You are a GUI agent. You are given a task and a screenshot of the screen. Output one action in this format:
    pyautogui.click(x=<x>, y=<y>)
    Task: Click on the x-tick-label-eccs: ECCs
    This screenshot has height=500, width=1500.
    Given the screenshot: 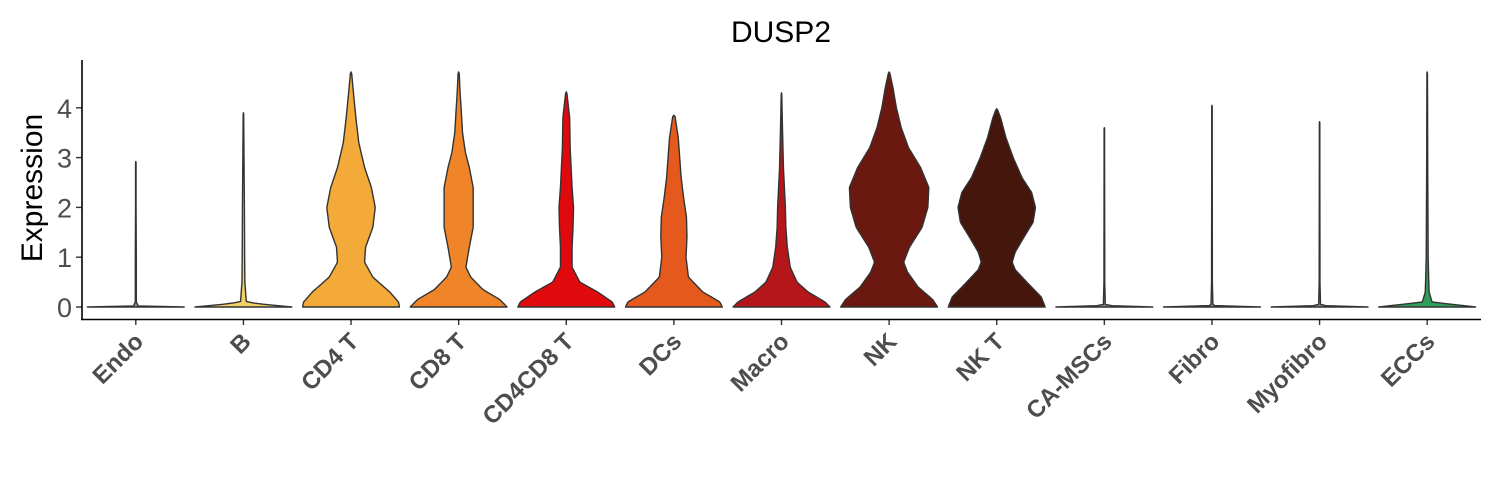 What is the action you would take?
    pyautogui.click(x=1408, y=360)
    